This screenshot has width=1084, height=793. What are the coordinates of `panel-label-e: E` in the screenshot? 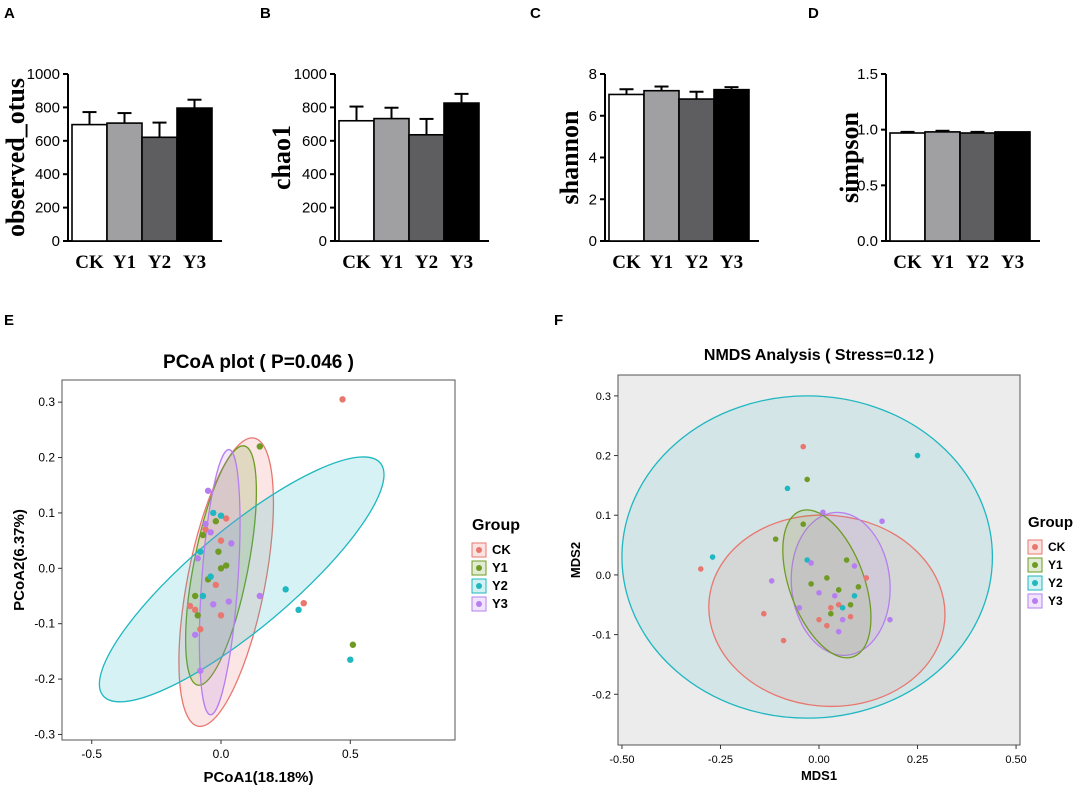 It's located at (9, 320).